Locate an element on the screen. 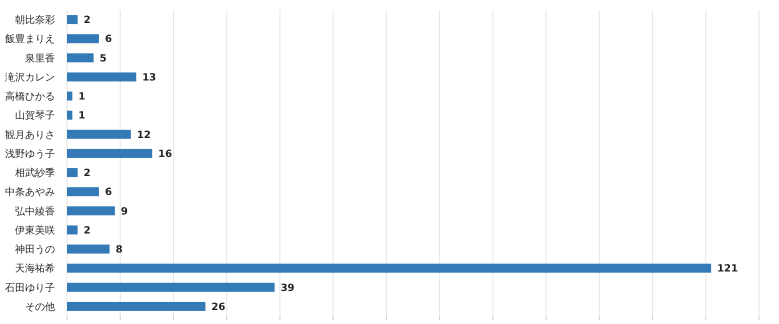 This screenshot has height=324, width=779. data-label: 5 is located at coordinates (103, 58).